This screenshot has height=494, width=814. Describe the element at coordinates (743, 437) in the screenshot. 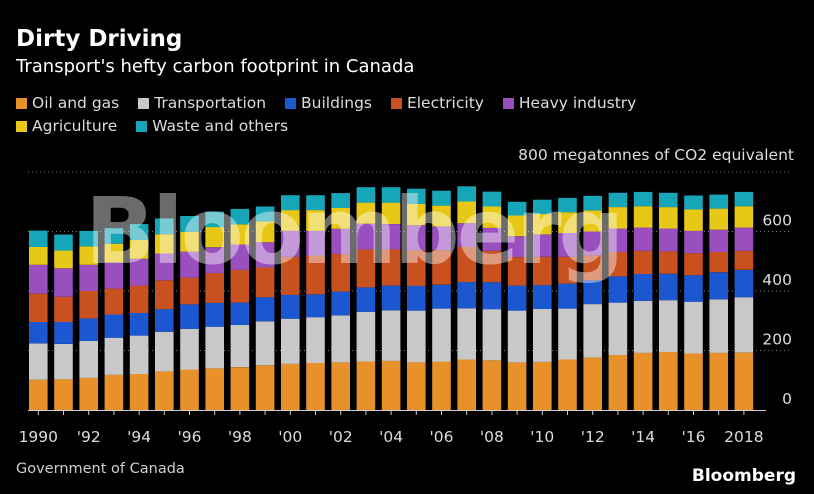

I see `x-tick-label: 2018` at that location.